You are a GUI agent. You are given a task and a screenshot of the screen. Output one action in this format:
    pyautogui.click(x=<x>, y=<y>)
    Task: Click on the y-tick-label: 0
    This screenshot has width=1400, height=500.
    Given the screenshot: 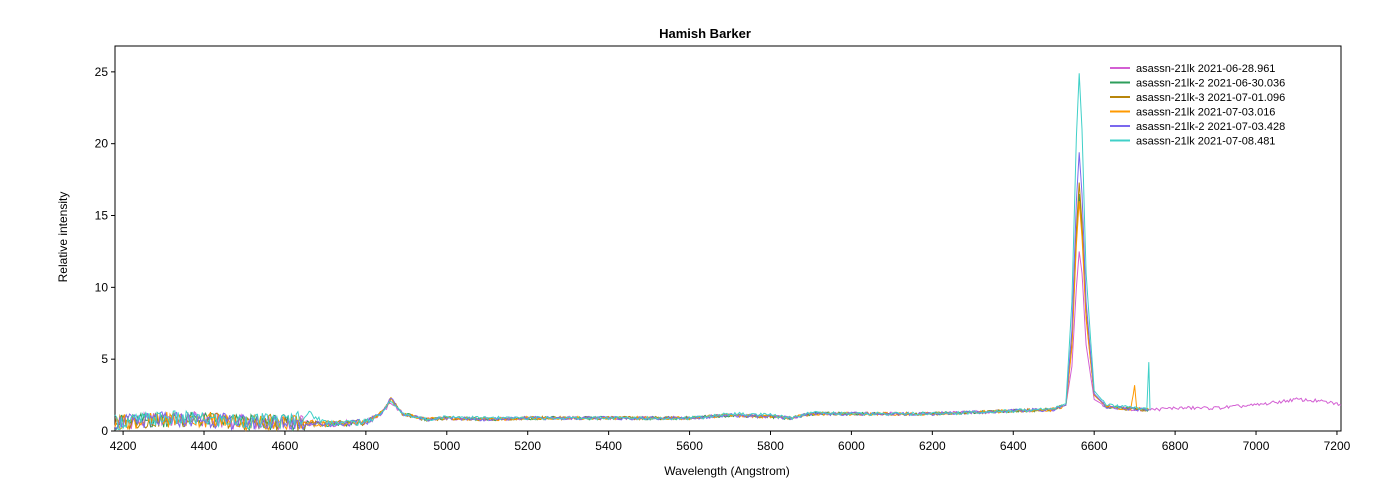 What is the action you would take?
    pyautogui.click(x=104, y=431)
    